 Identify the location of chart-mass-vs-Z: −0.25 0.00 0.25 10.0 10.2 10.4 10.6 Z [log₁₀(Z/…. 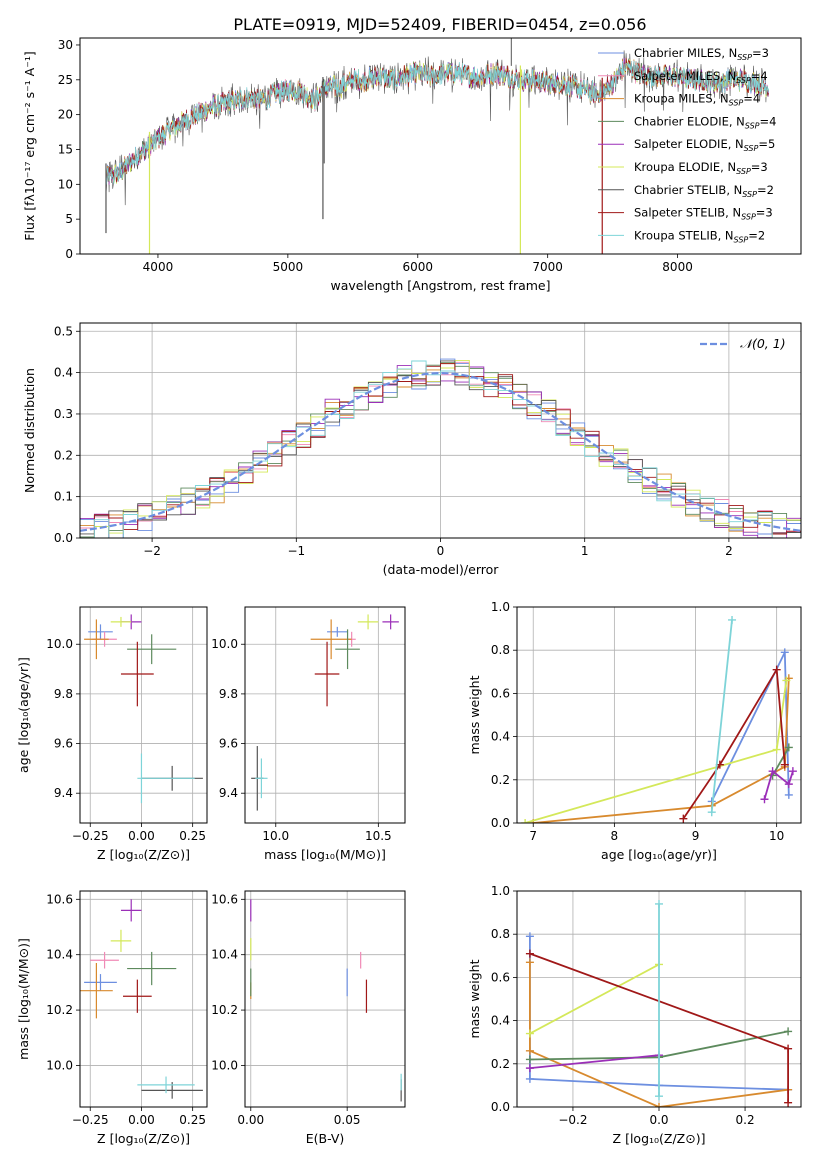
(112, 1018).